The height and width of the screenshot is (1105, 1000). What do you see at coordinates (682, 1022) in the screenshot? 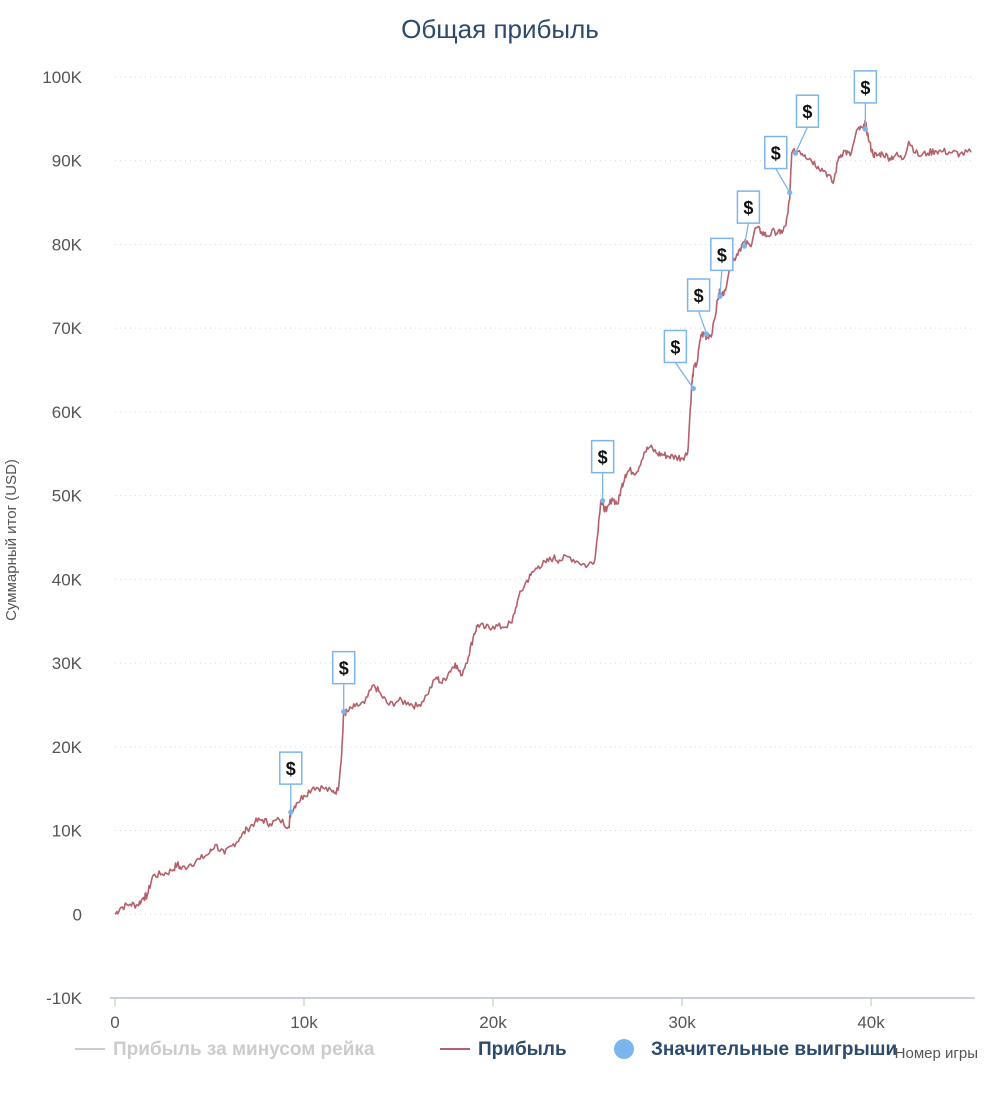
I see `x-tick-label: 30k` at bounding box center [682, 1022].